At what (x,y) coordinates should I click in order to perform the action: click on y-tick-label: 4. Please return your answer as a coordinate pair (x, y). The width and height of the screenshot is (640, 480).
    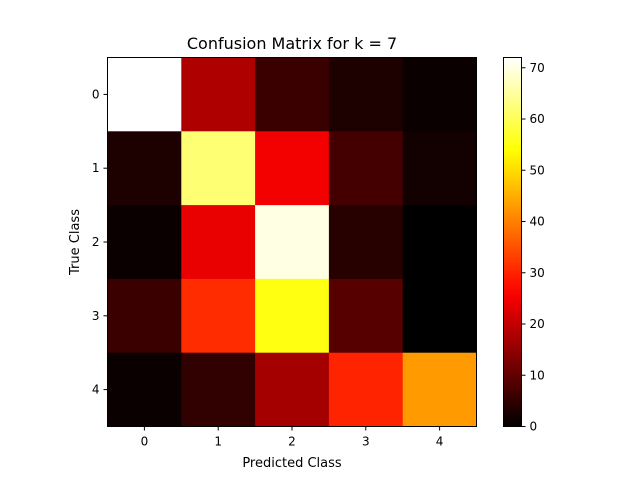
    Looking at the image, I should click on (96, 390).